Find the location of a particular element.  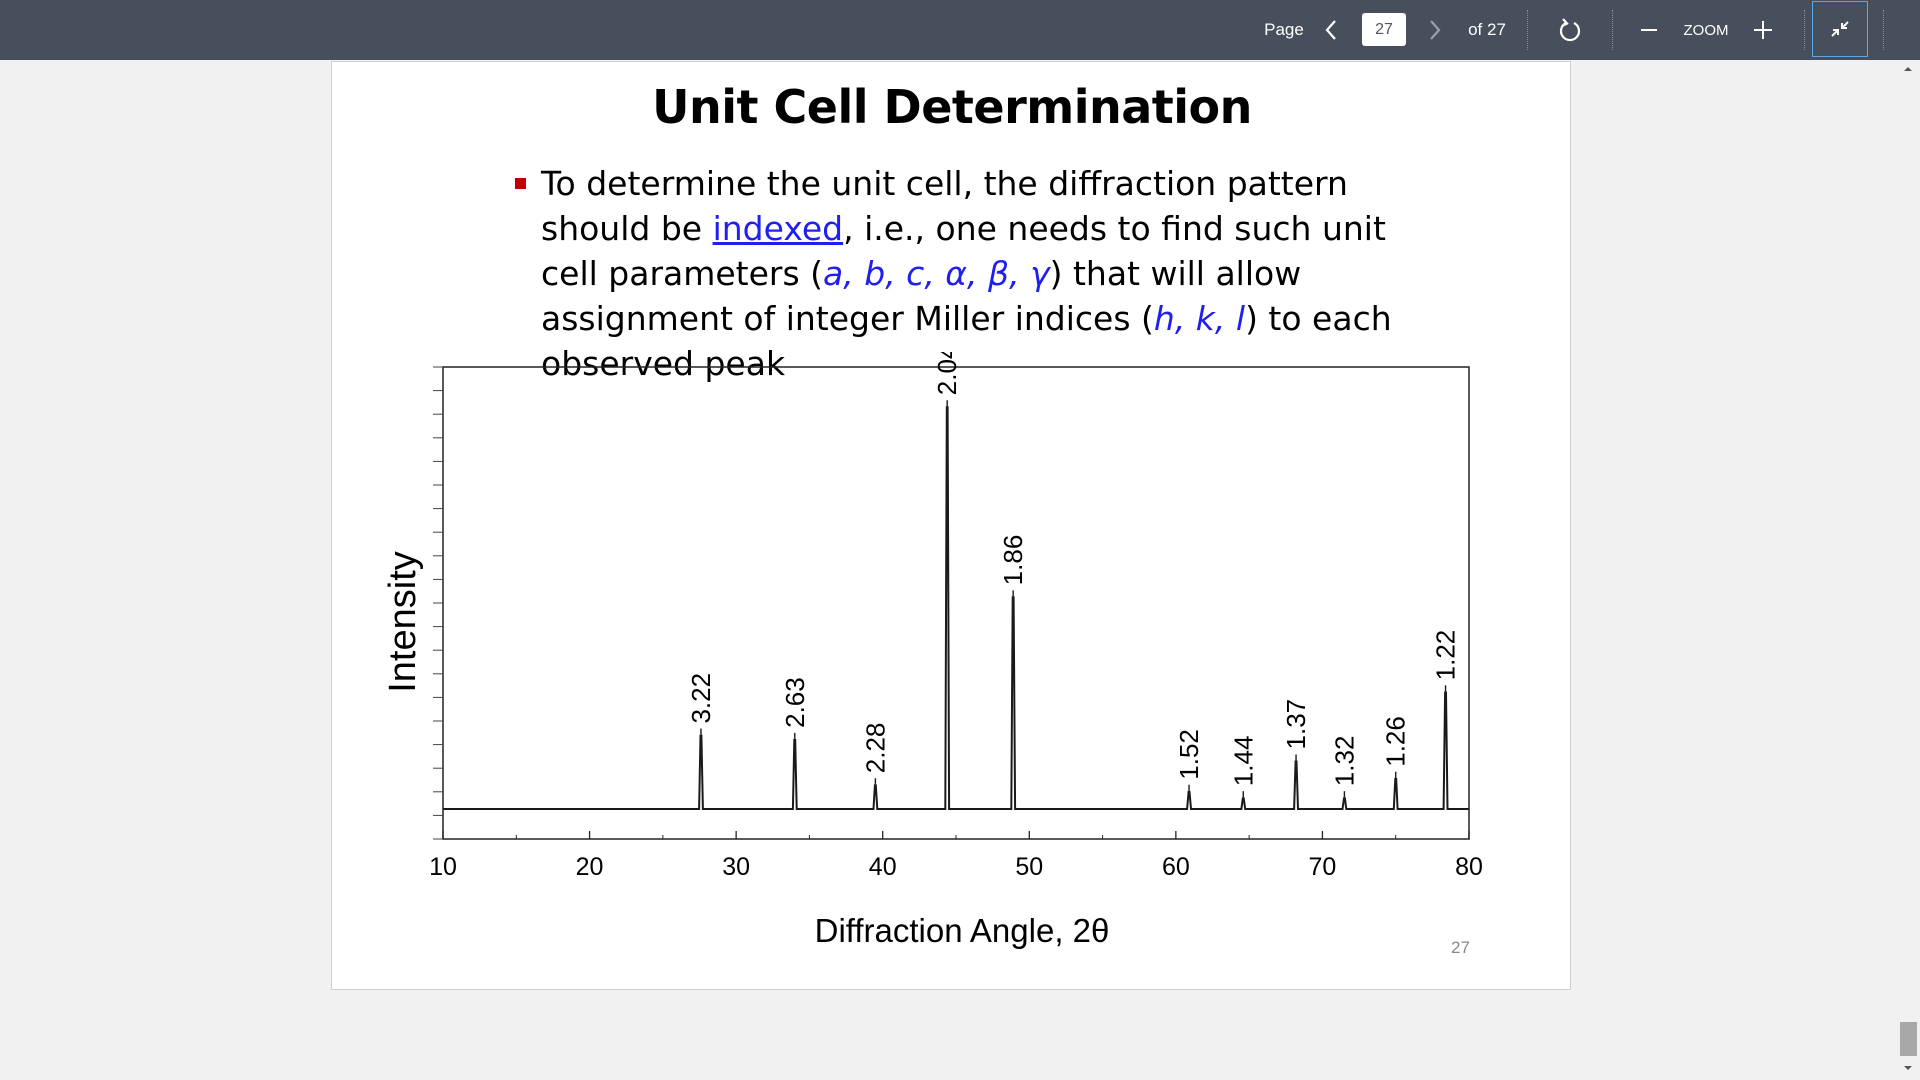

zoom-out-button is located at coordinates (1649, 30).